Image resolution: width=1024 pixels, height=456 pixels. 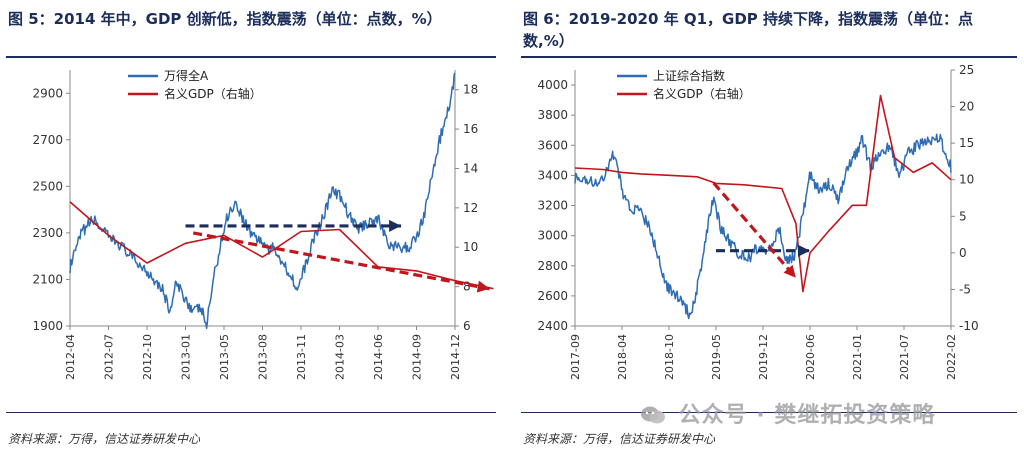 I want to click on y-right-tick-label: -5, so click(x=965, y=289).